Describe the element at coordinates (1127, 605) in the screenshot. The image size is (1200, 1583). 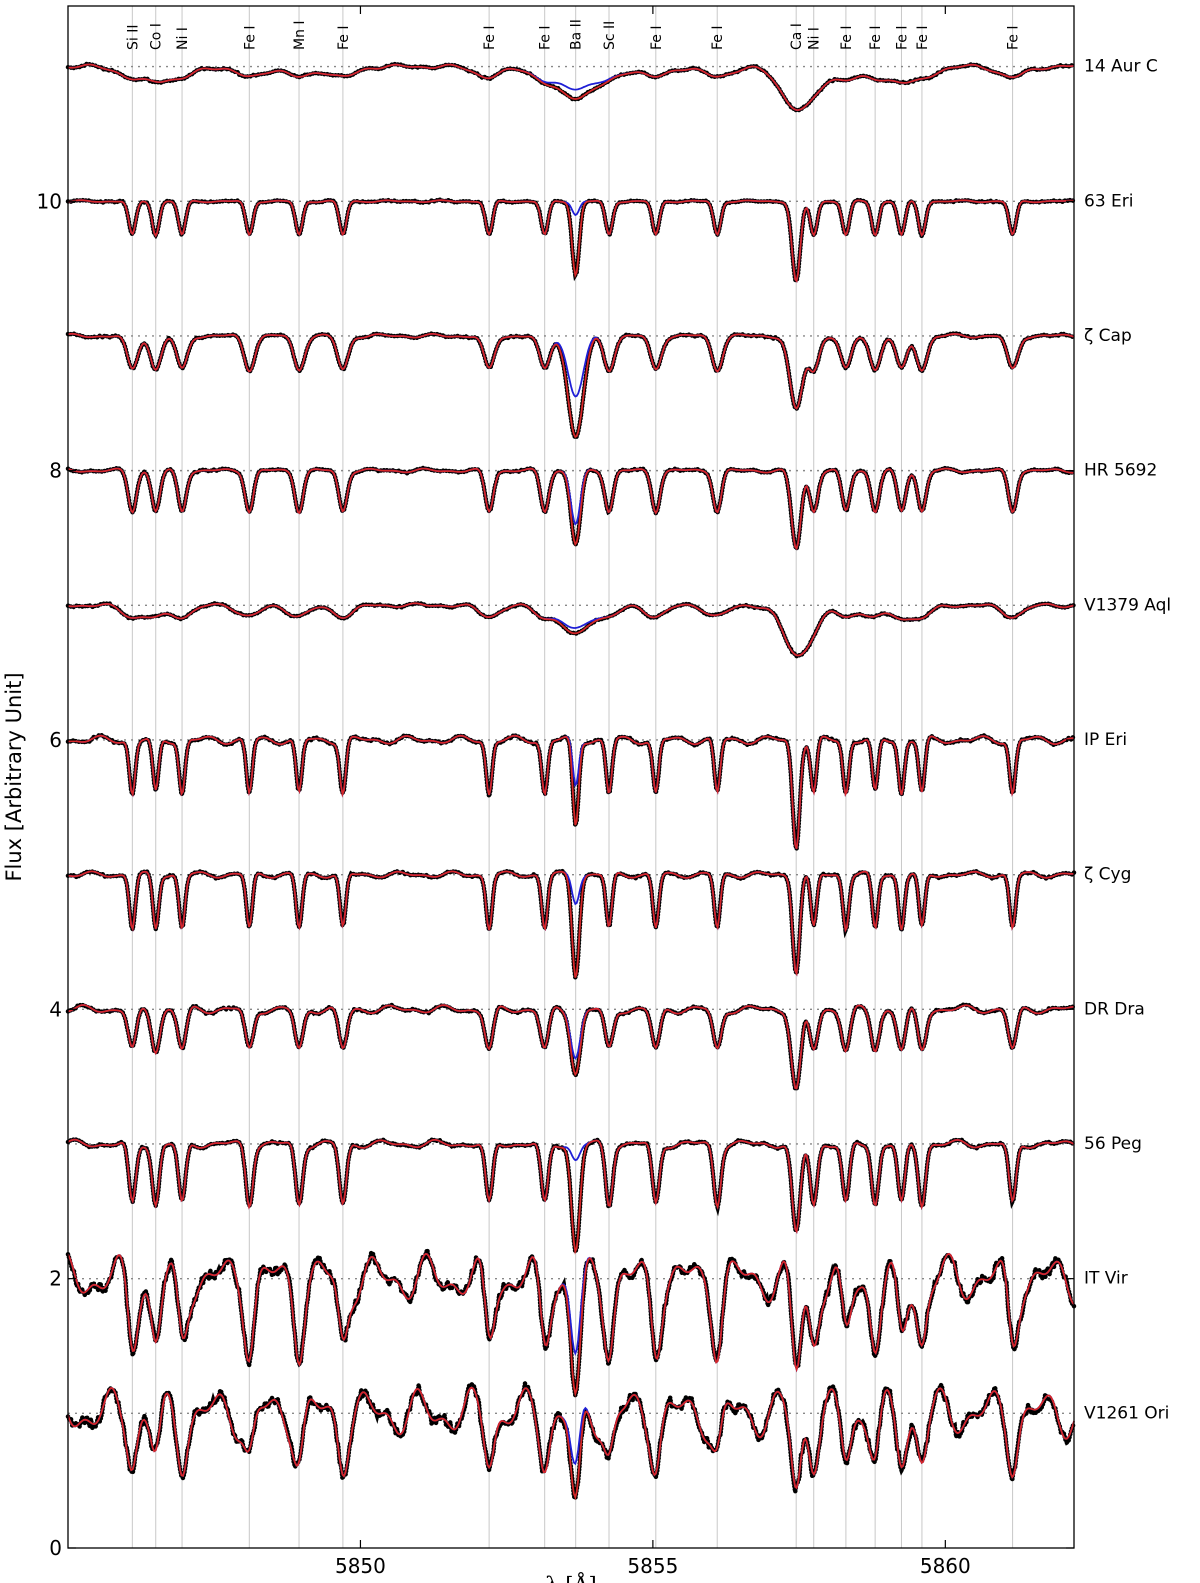
I see `star-label-4: V1379 Aql` at that location.